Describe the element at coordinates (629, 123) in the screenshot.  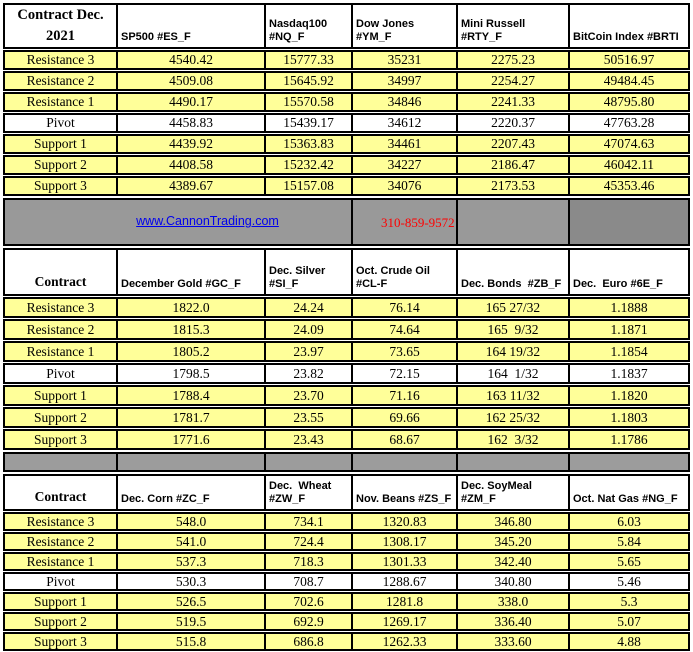
I see `cell-value: 47763.28` at that location.